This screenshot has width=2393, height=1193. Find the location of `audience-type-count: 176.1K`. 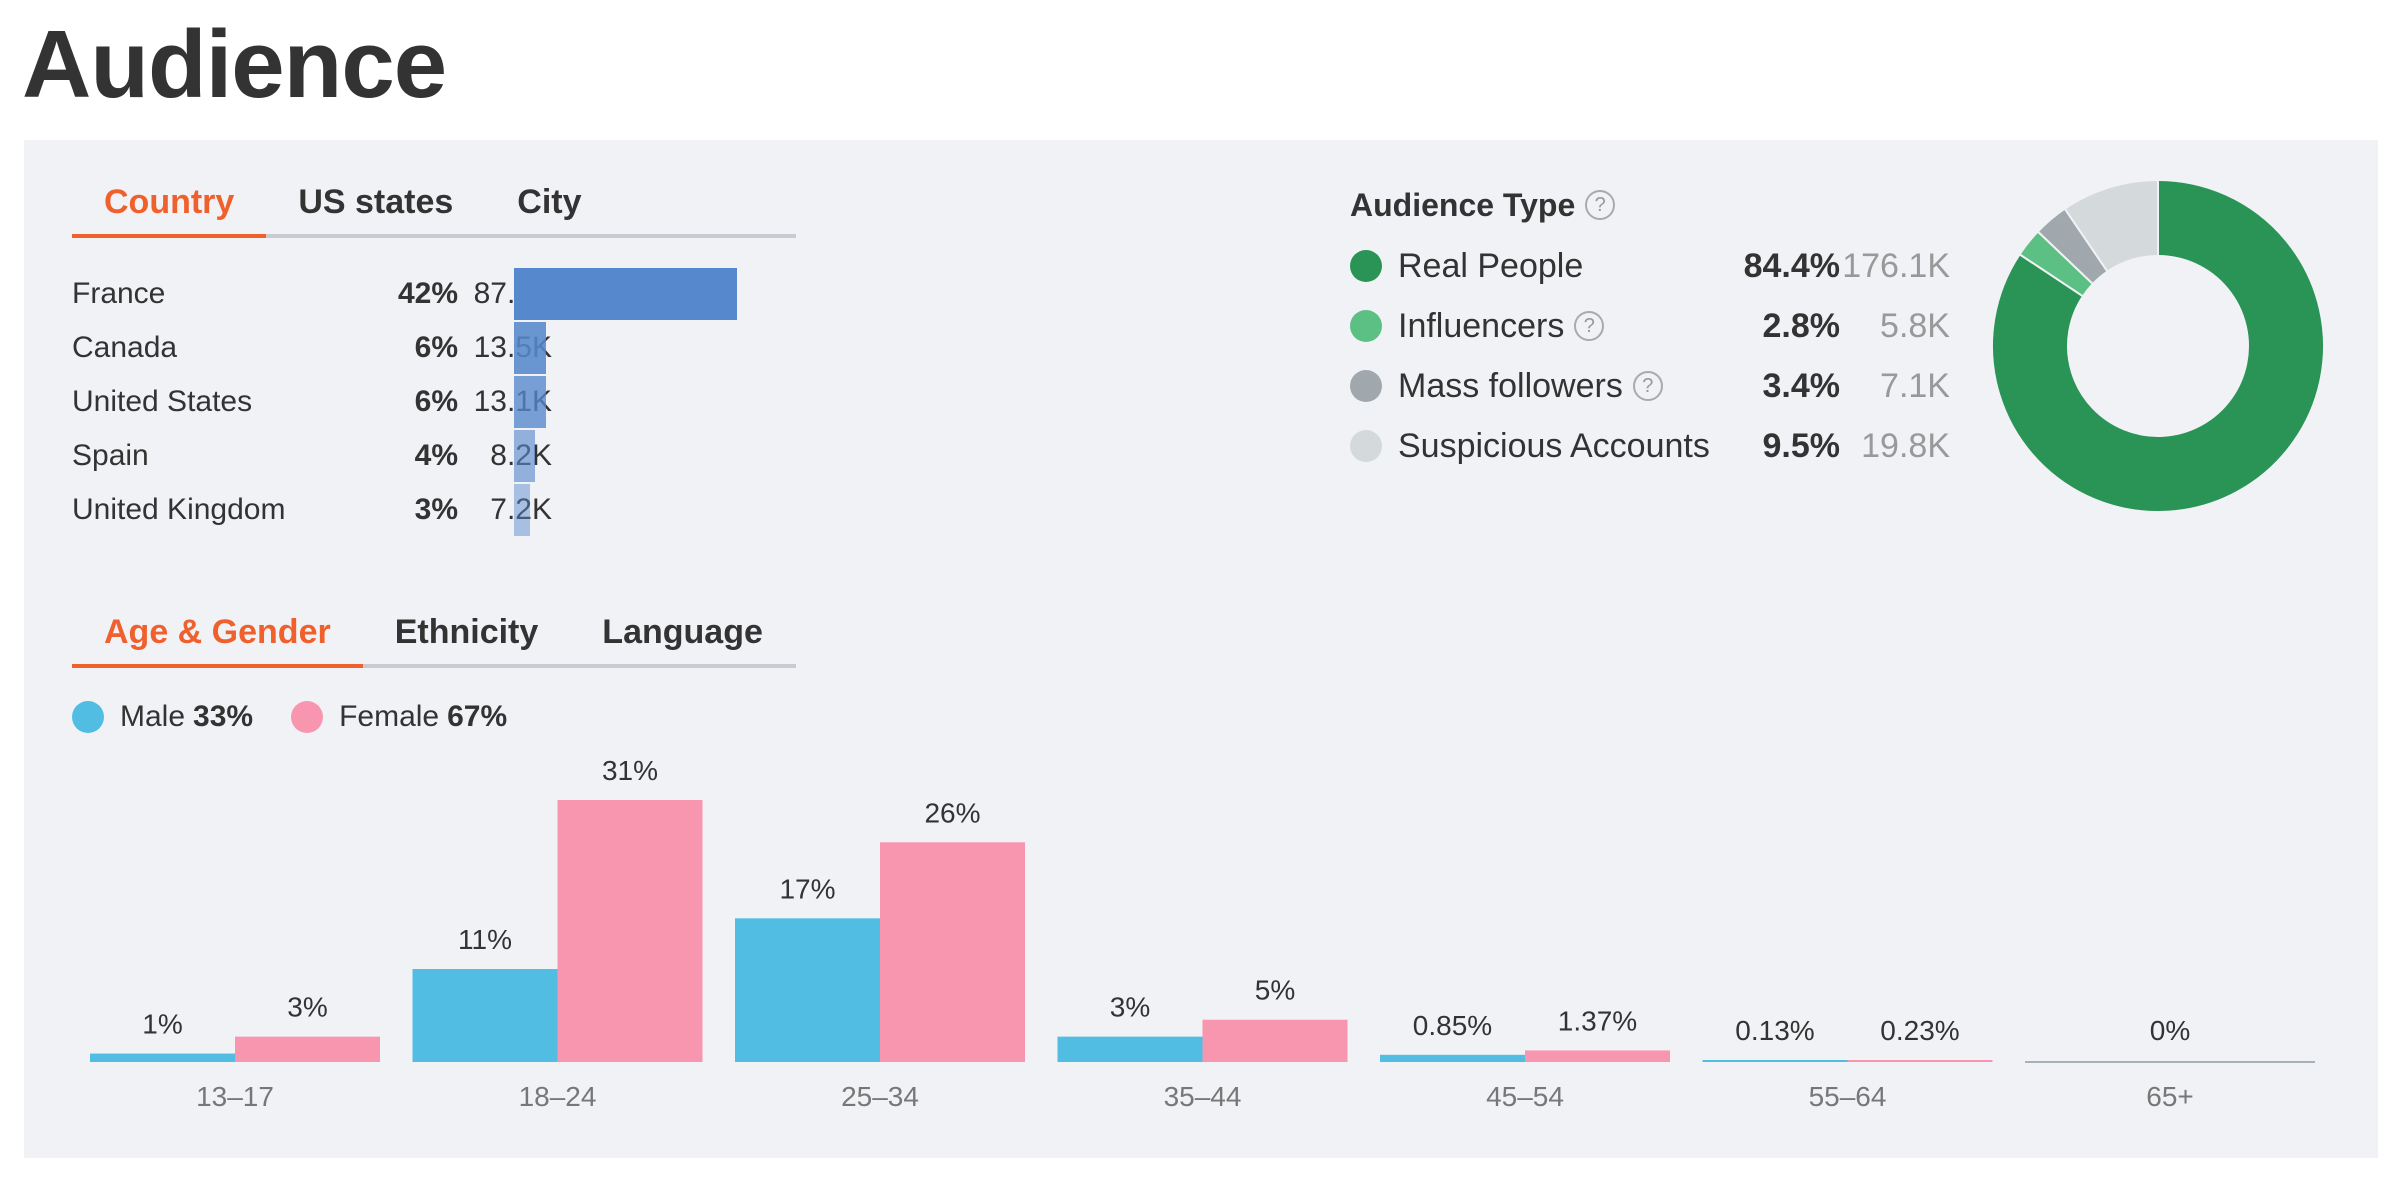

audience-type-count: 176.1K is located at coordinates (1896, 266).